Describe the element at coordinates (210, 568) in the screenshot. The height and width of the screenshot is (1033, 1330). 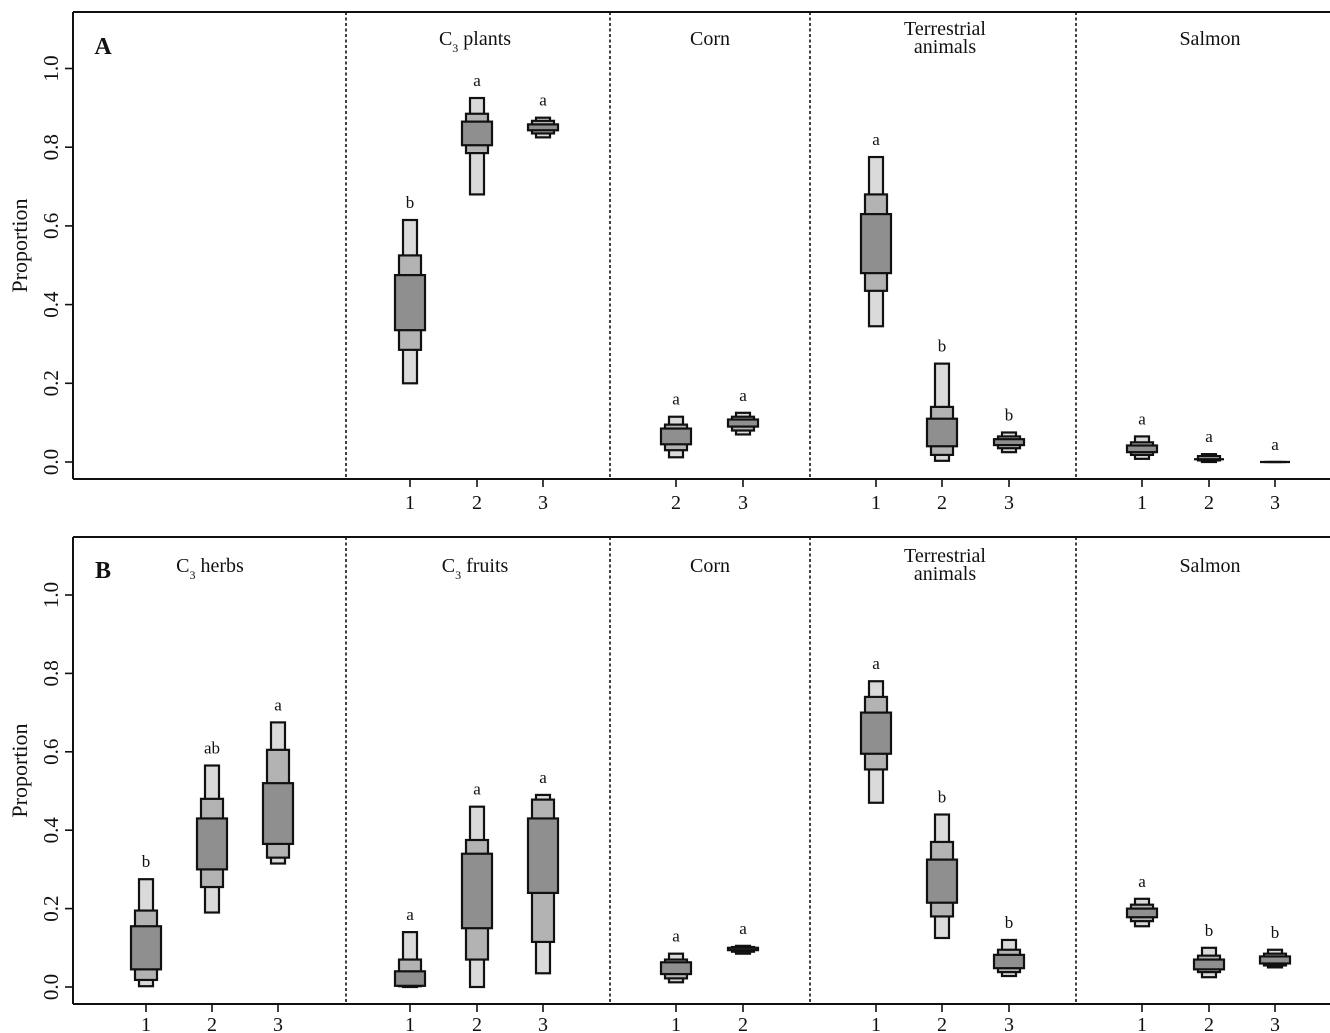
I see `group-title: C3 herbs` at that location.